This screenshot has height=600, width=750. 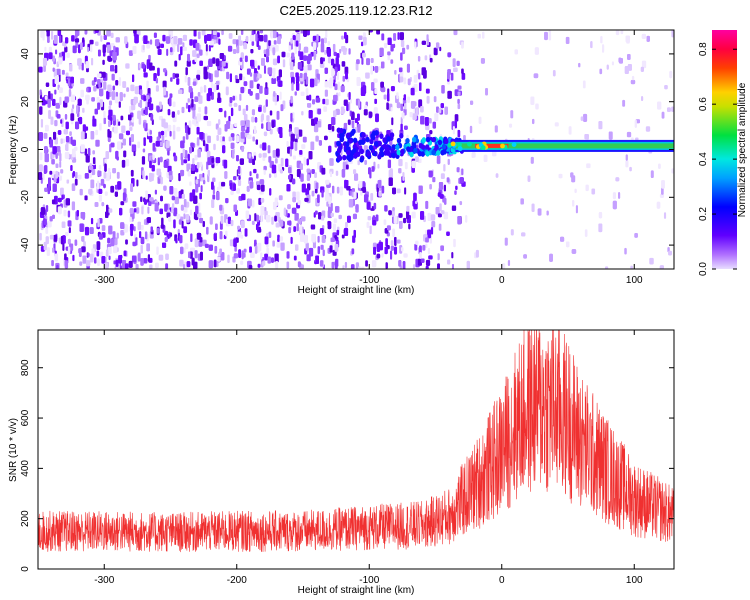 I want to click on colorbar-tick-label: 0.4, so click(x=703, y=159).